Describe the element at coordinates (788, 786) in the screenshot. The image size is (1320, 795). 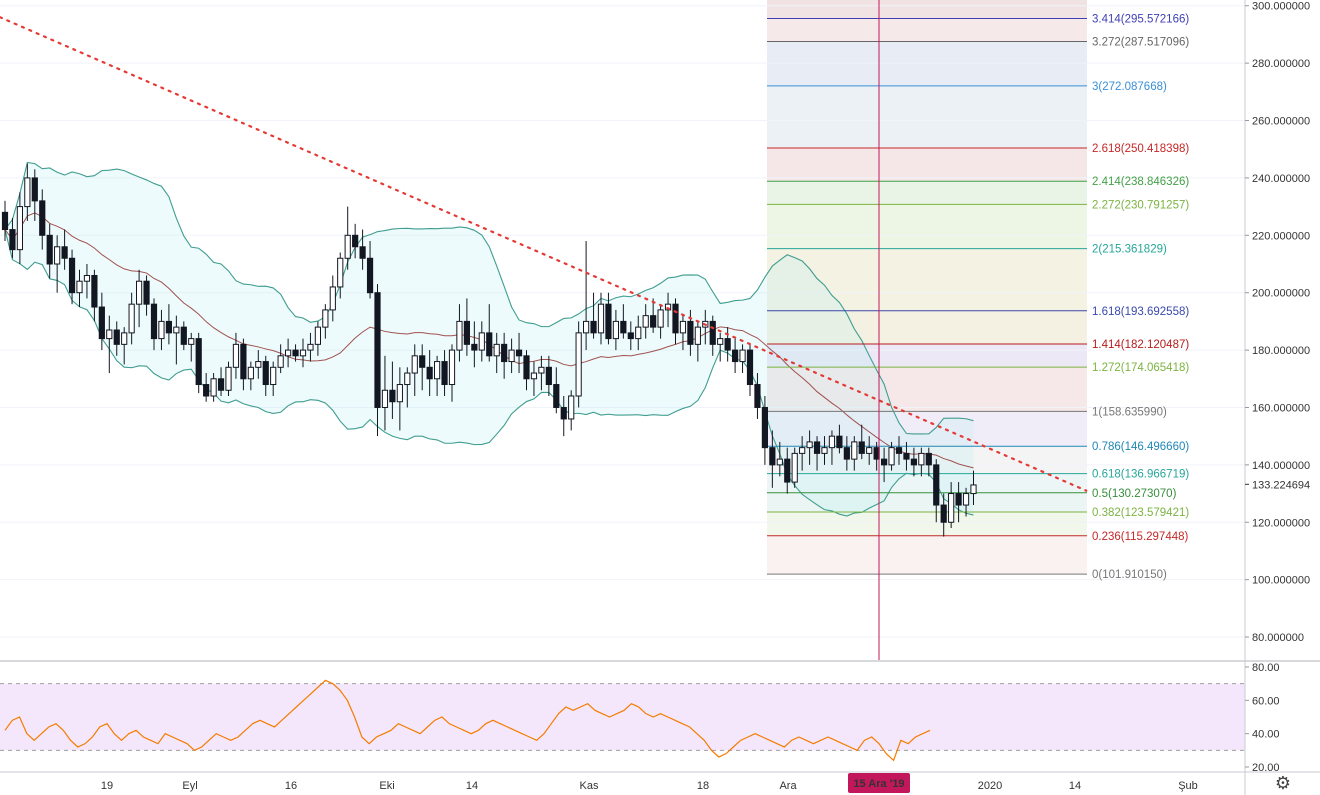
I see `time-tick-label: Ara` at that location.